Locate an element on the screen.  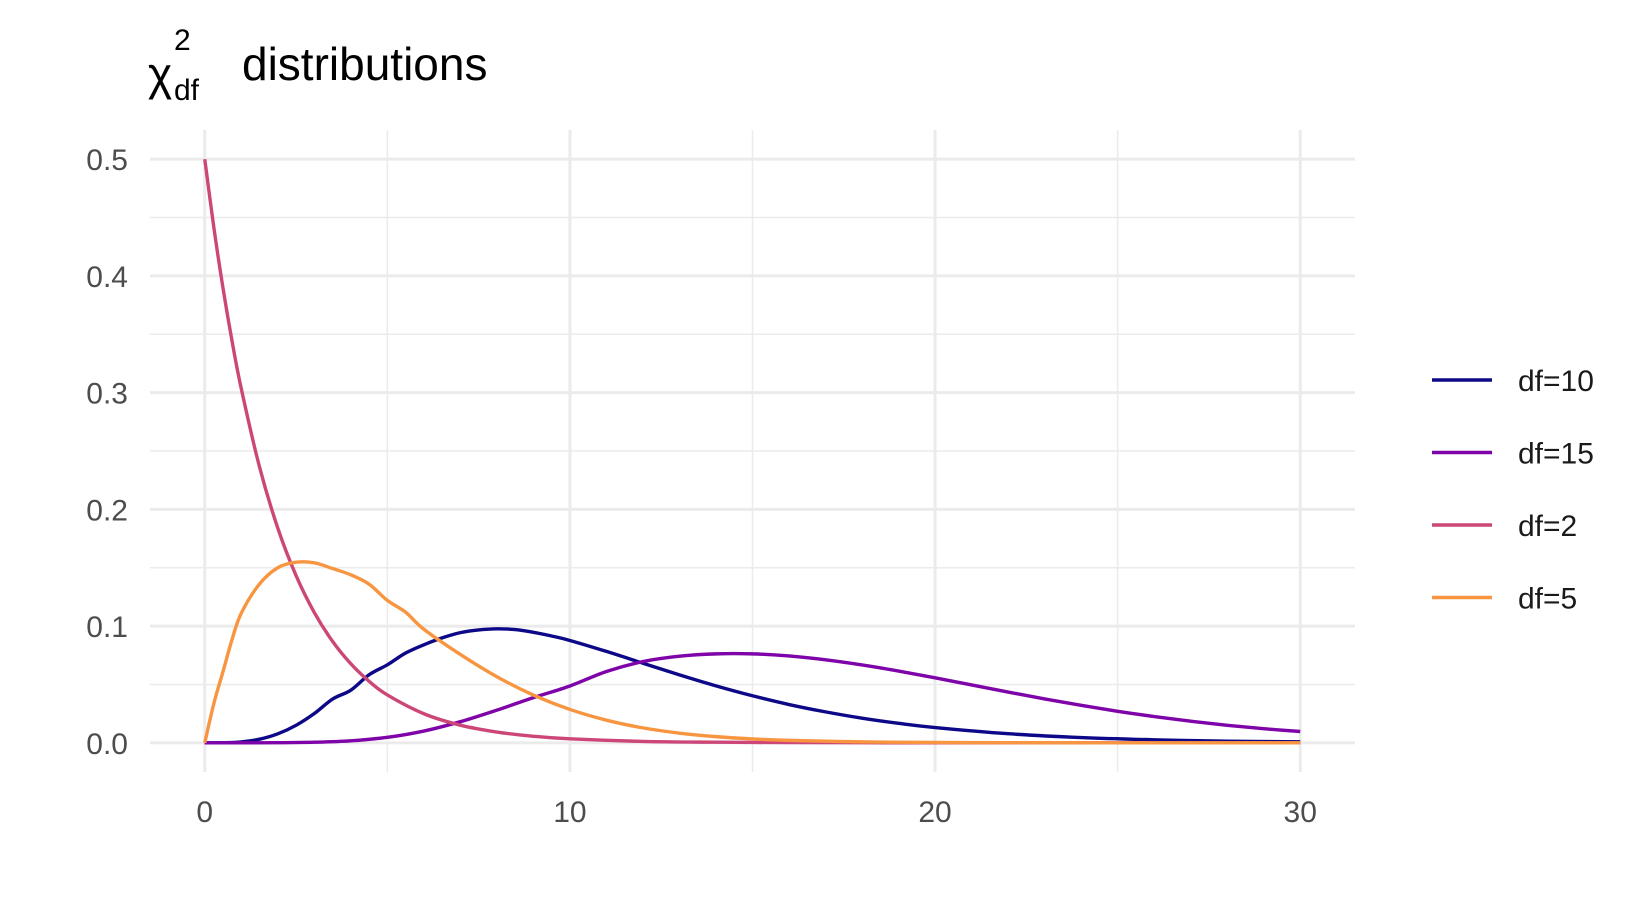
legend-item: df=5 is located at coordinates (1504, 599).